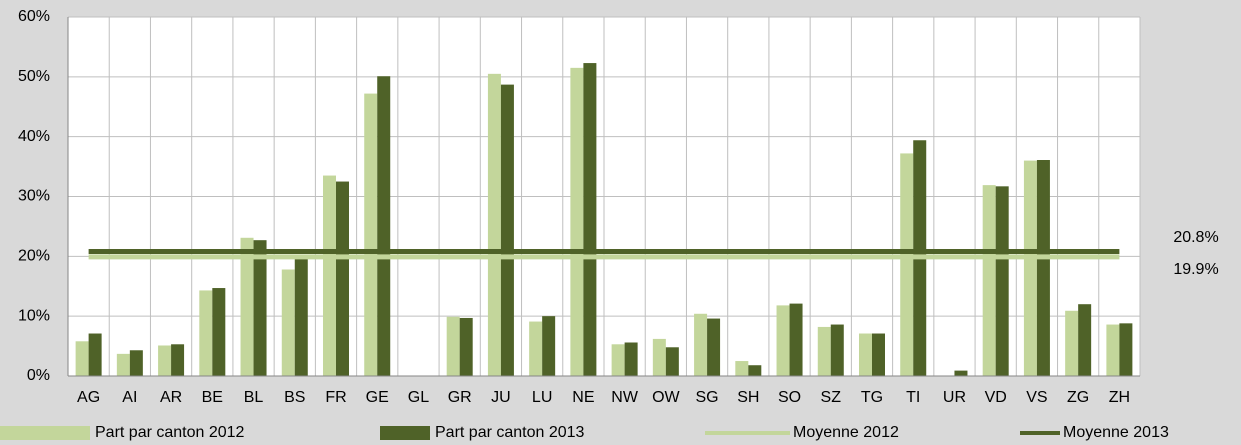  Describe the element at coordinates (1195, 269) in the screenshot. I see `average-label: 19.9%` at that location.